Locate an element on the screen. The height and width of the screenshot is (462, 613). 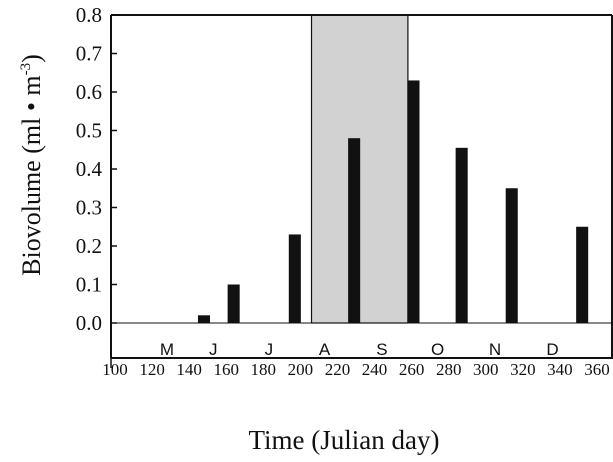
y-tick-label: 0.7 is located at coordinates (89, 54).